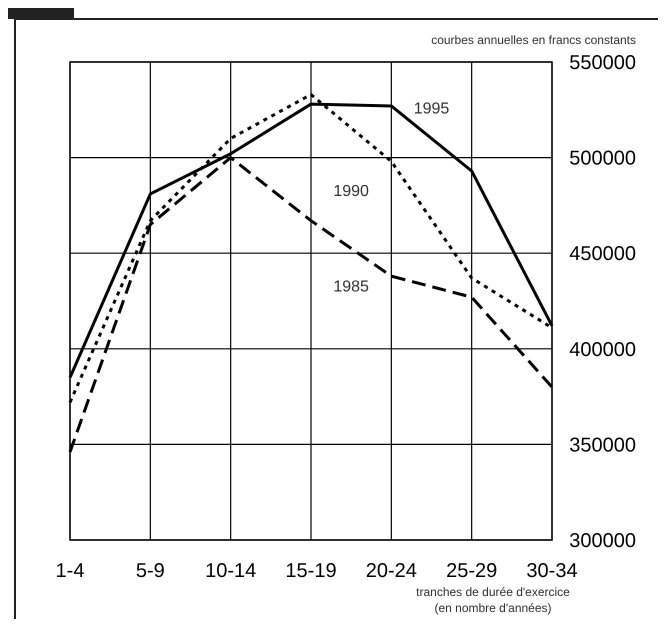 The width and height of the screenshot is (666, 627). Describe the element at coordinates (552, 571) in the screenshot. I see `x-tick-label: 30-34` at that location.